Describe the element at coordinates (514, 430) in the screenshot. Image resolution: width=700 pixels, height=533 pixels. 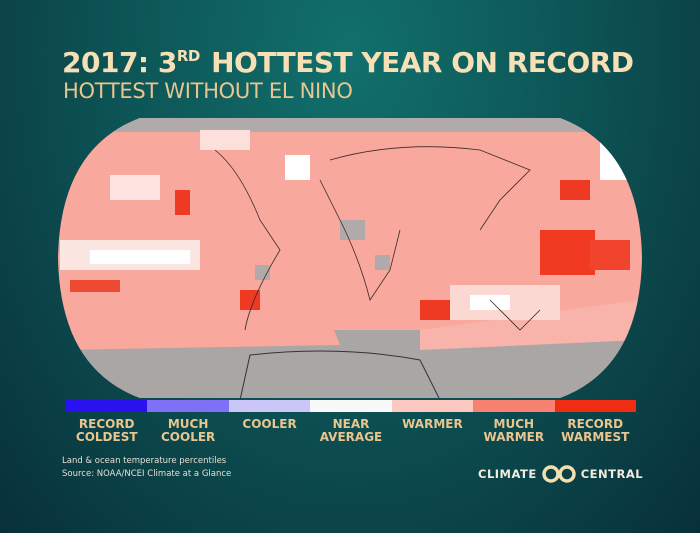
I see `legend-label: MUCH WARMER` at that location.